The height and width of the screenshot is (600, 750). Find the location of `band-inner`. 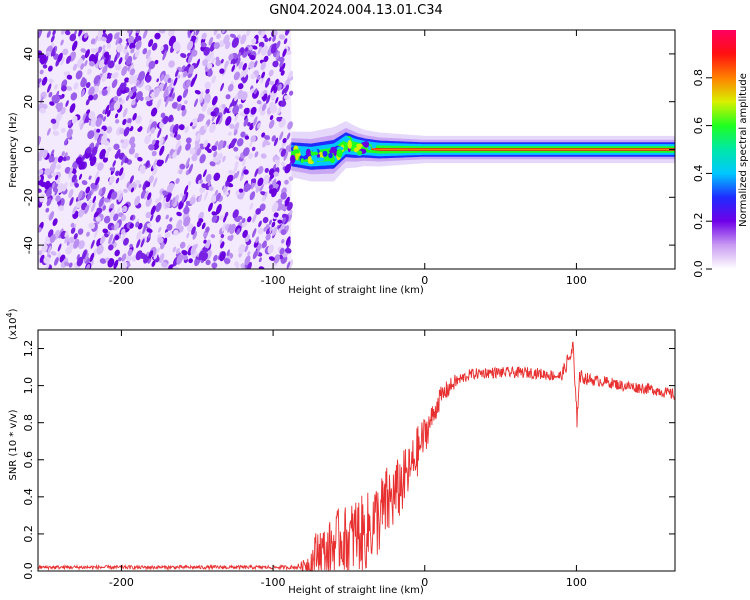

band-inner is located at coordinates (483, 151).